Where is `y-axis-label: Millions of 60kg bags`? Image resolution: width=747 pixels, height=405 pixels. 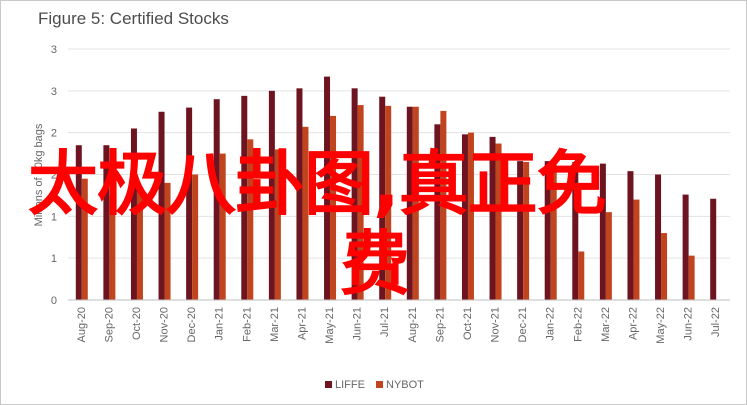
y-axis-label: Millions of 60kg bags is located at coordinates (39, 174).